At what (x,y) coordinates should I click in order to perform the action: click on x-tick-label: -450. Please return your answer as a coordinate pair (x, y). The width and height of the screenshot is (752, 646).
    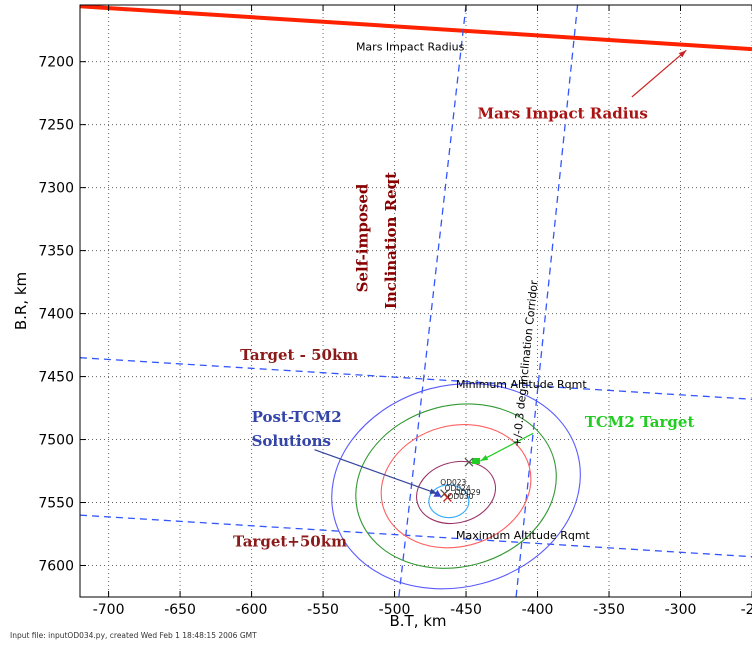
    Looking at the image, I should click on (466, 610).